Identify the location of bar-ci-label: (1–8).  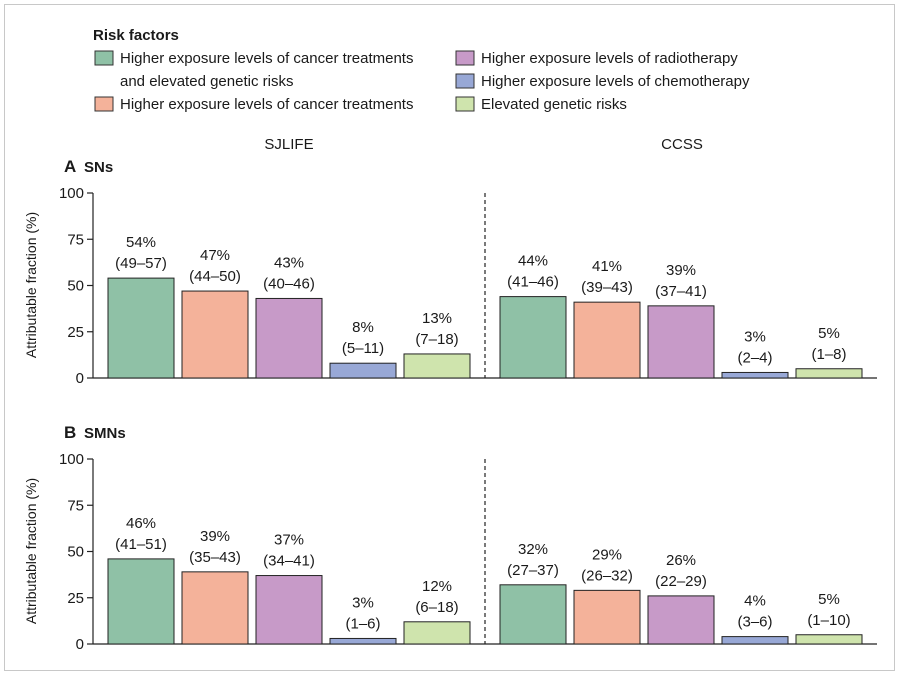
(828, 354).